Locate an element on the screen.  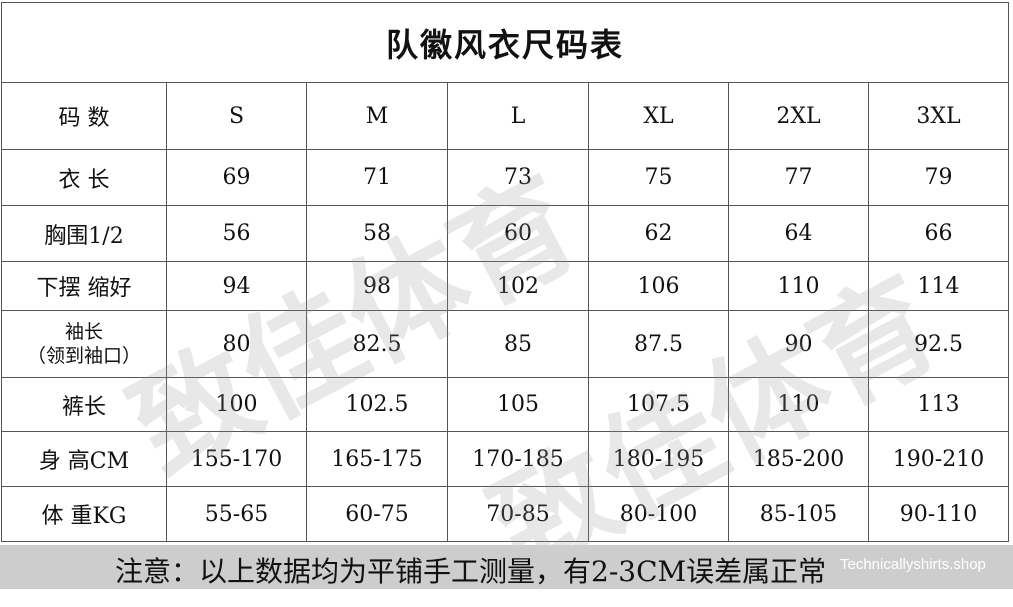
size-header: 3XL is located at coordinates (938, 116).